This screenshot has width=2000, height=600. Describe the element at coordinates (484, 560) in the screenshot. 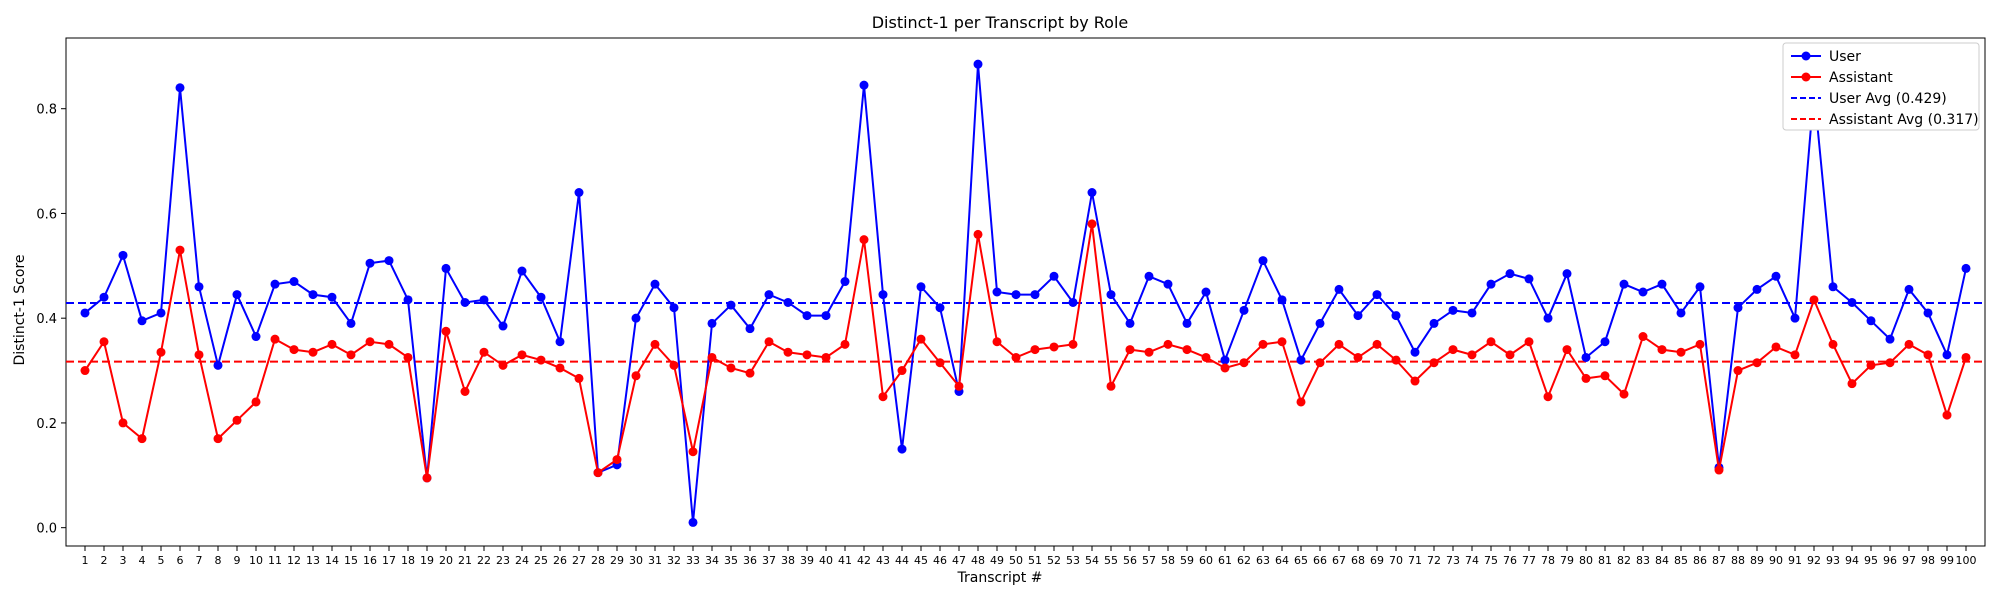

I see `x-tick-label: 22` at that location.